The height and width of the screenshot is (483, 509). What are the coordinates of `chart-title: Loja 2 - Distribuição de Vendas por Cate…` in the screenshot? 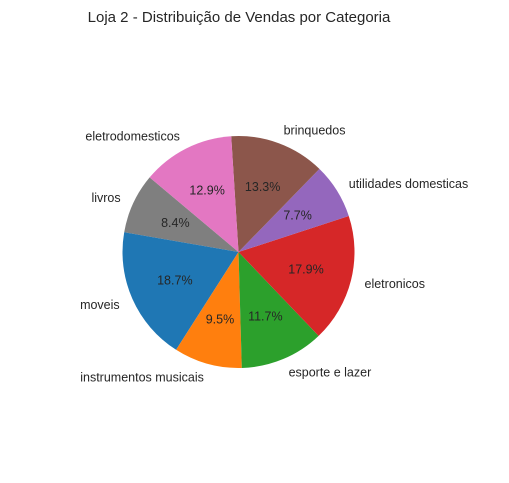 It's located at (239, 17).